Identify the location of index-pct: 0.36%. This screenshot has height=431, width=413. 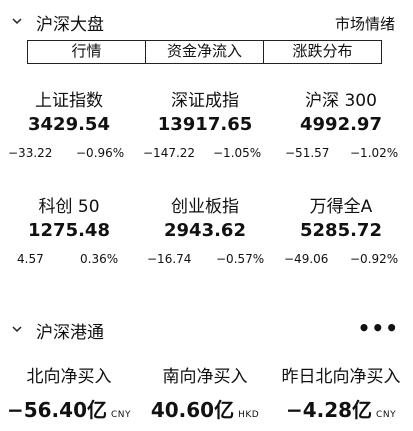
(99, 259).